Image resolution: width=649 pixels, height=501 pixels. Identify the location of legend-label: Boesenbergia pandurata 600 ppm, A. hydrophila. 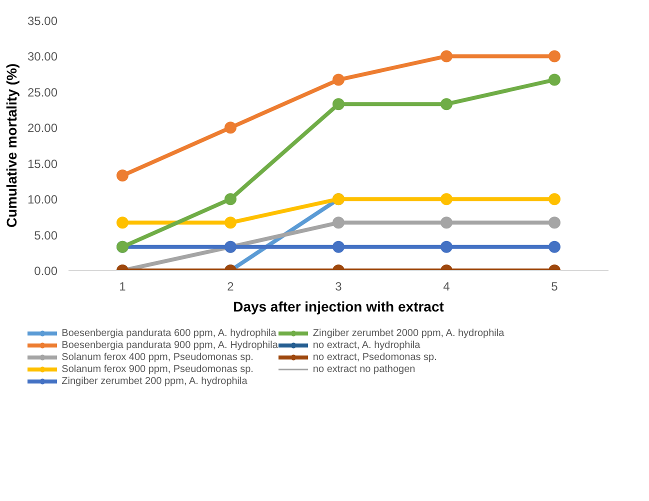
(169, 333).